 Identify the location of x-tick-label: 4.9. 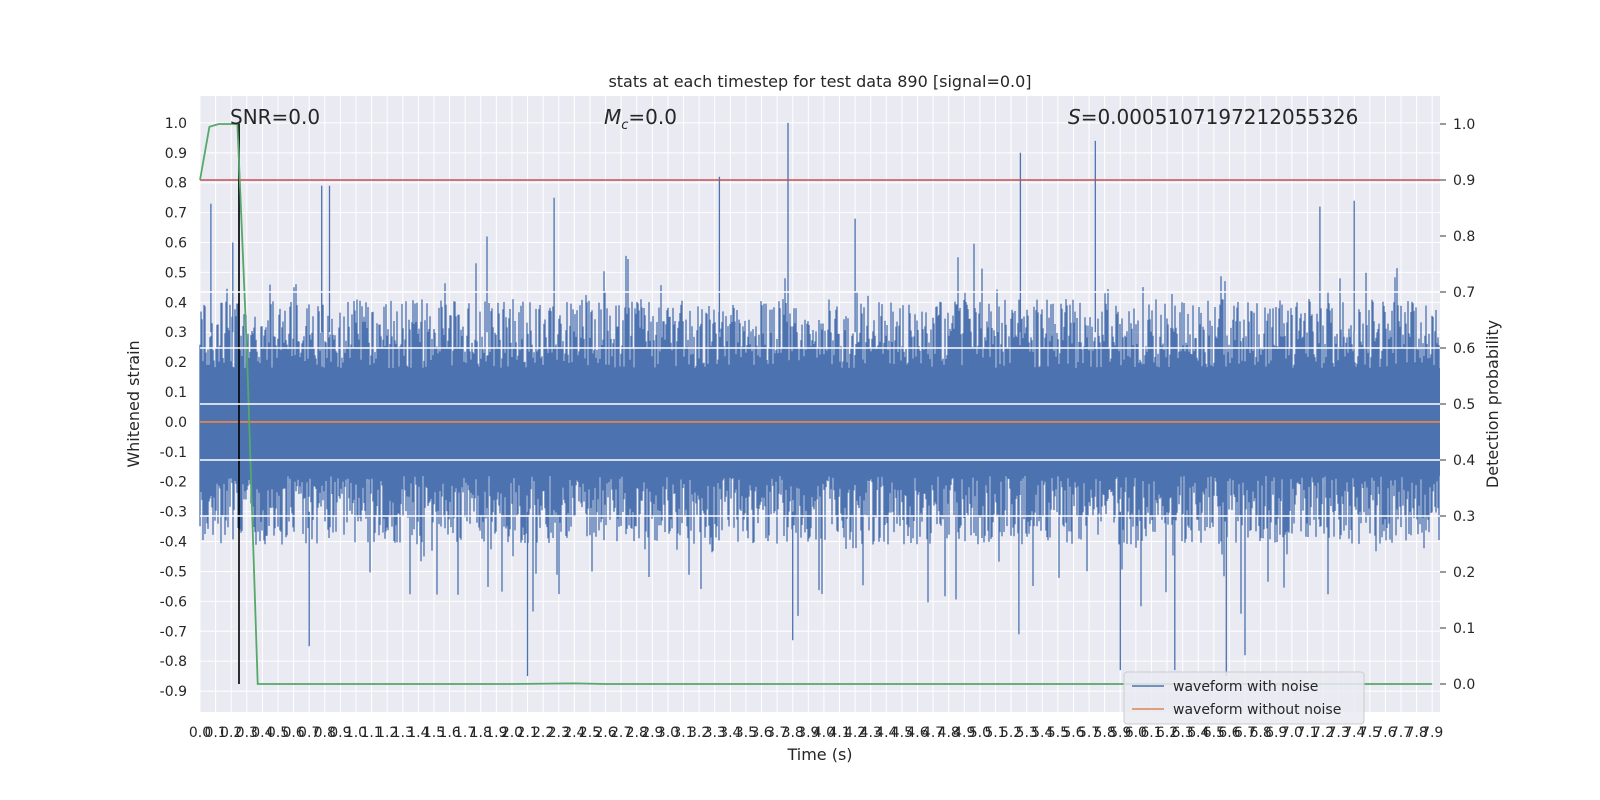
(964, 733).